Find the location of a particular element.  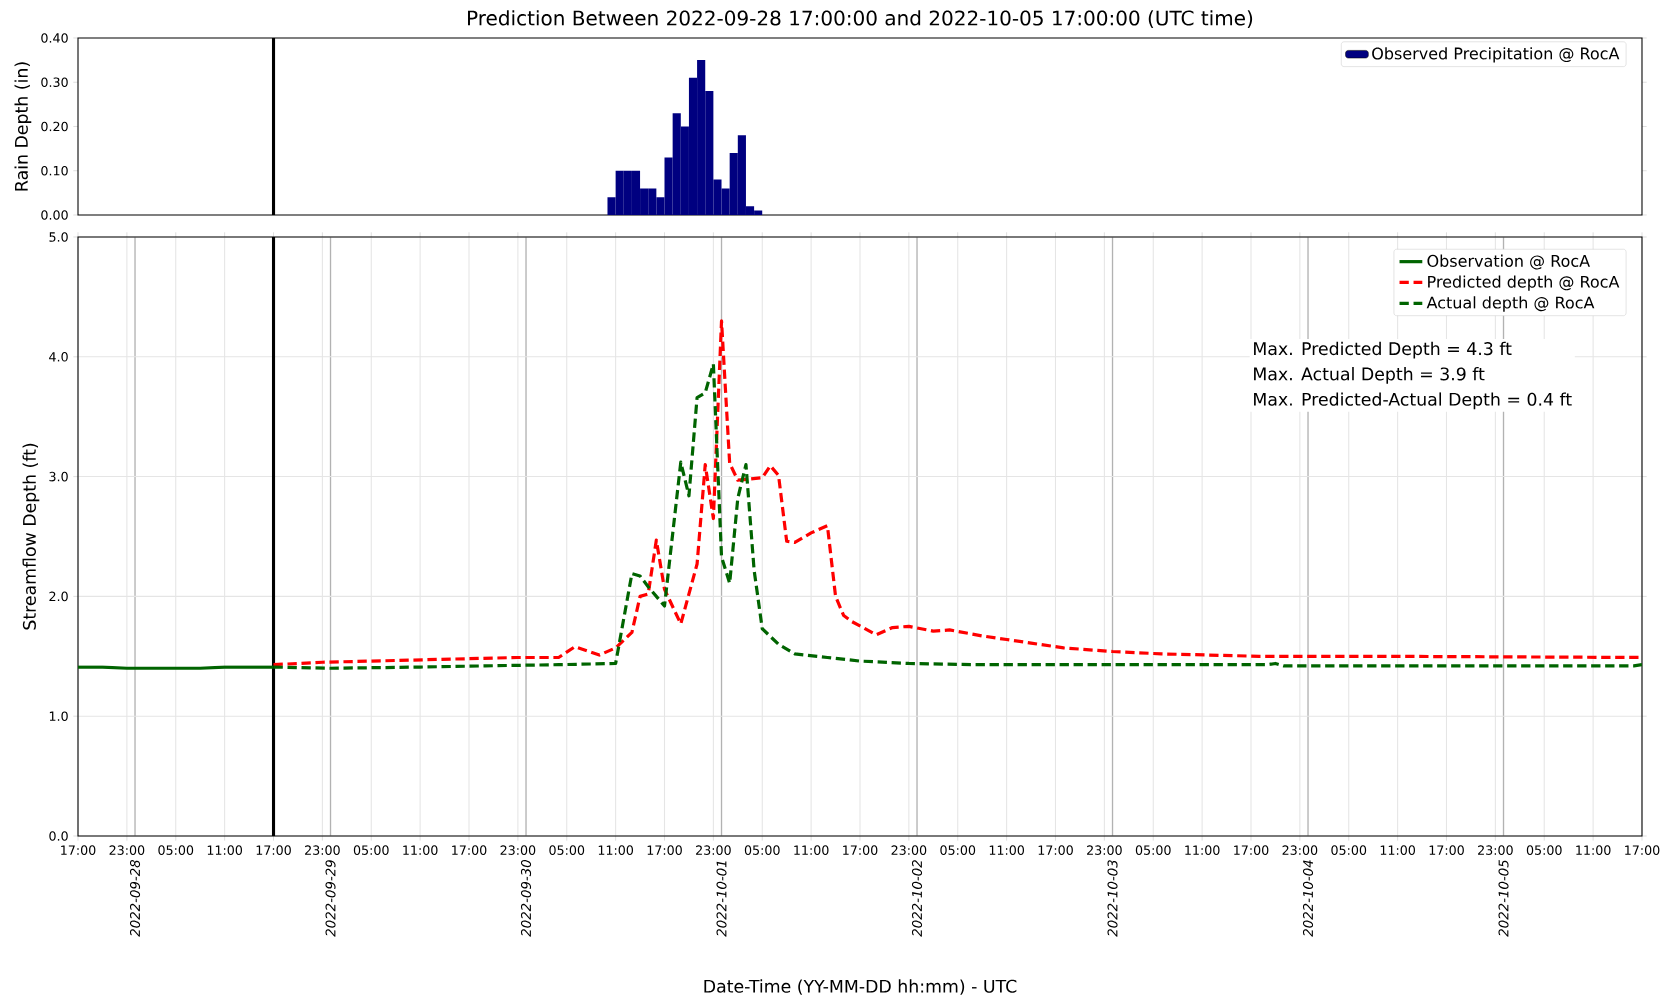

y-tick-label: 3.0 is located at coordinates (58, 476).